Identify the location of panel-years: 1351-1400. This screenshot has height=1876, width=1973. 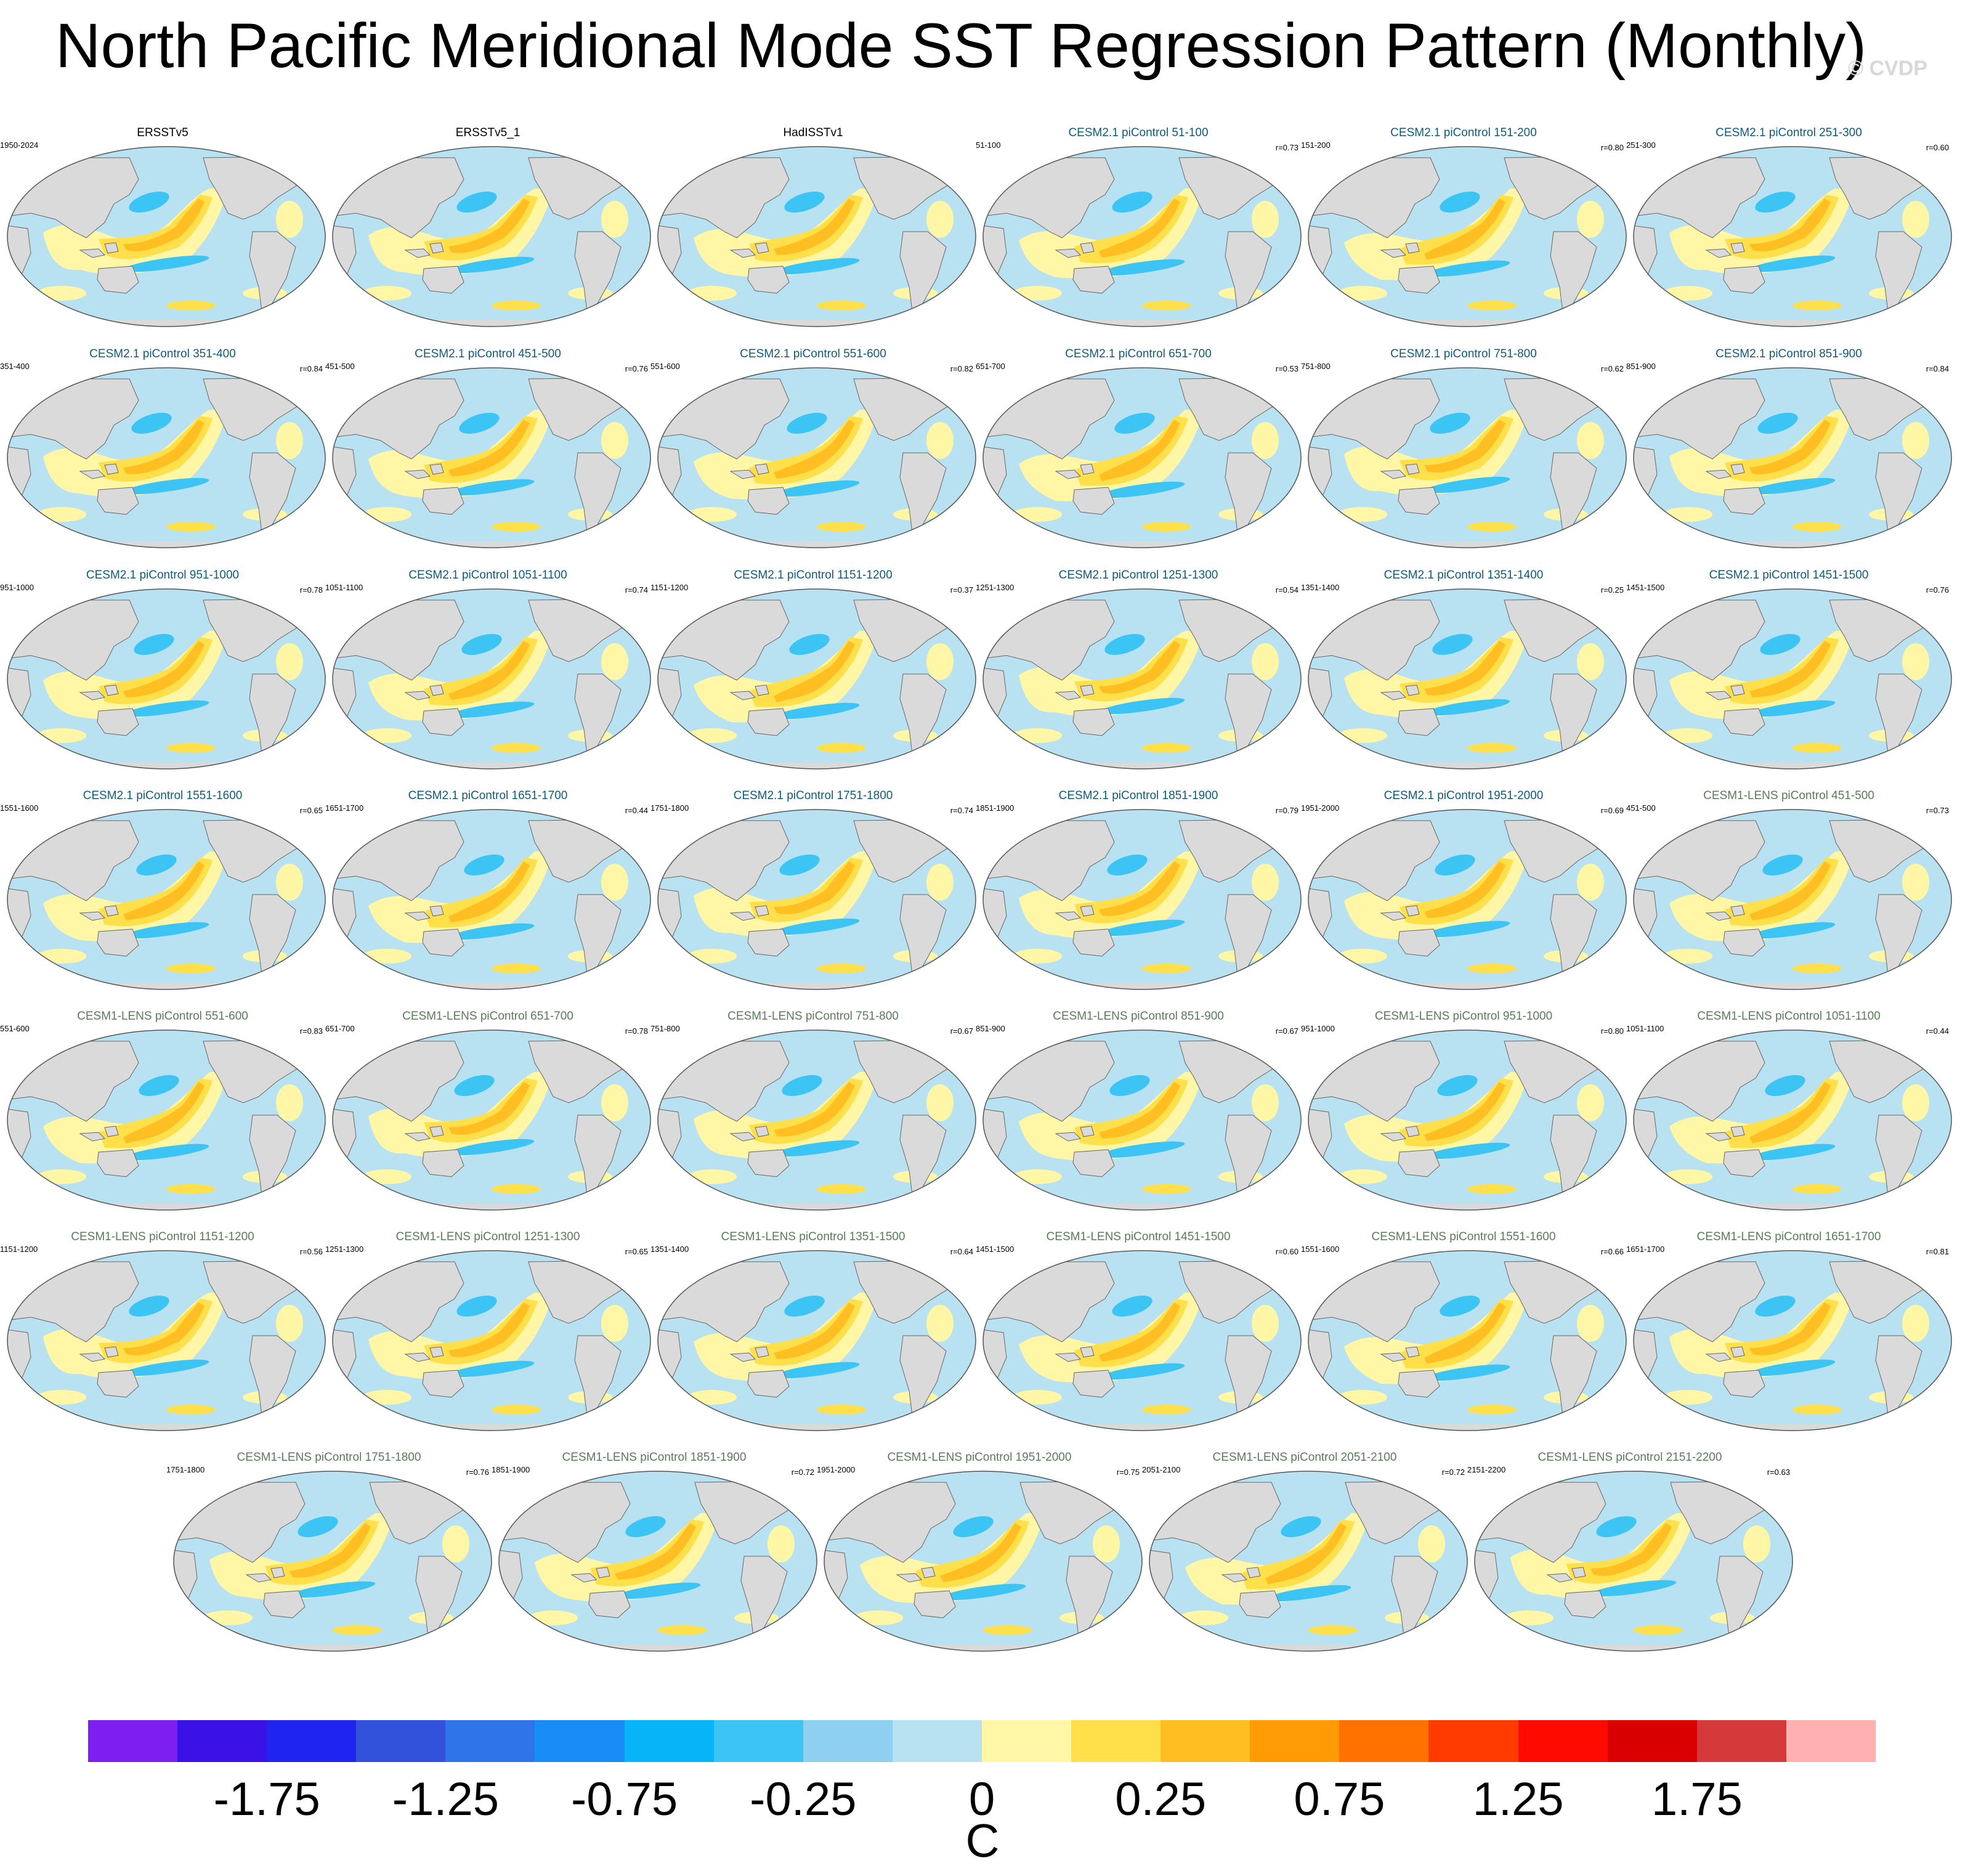
(1320, 587).